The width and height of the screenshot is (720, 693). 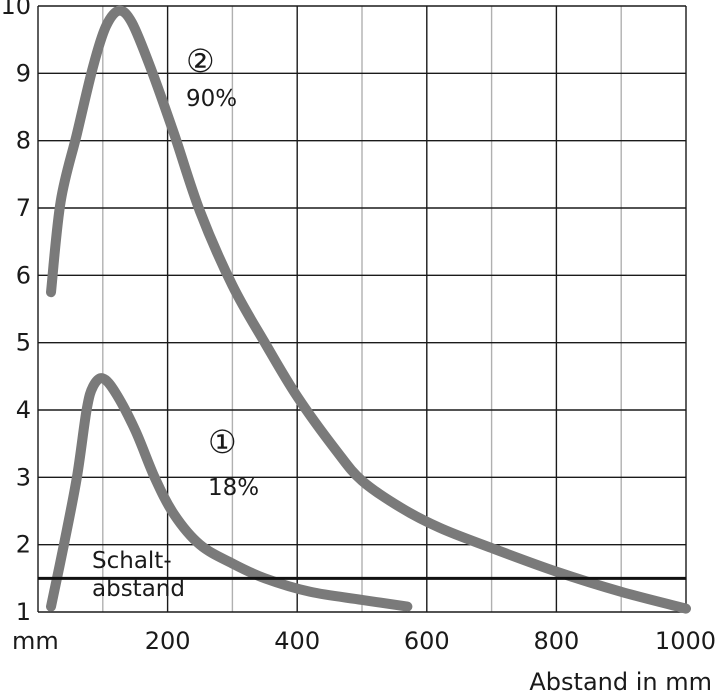 What do you see at coordinates (233, 488) in the screenshot?
I see `series-18-label: 18%` at bounding box center [233, 488].